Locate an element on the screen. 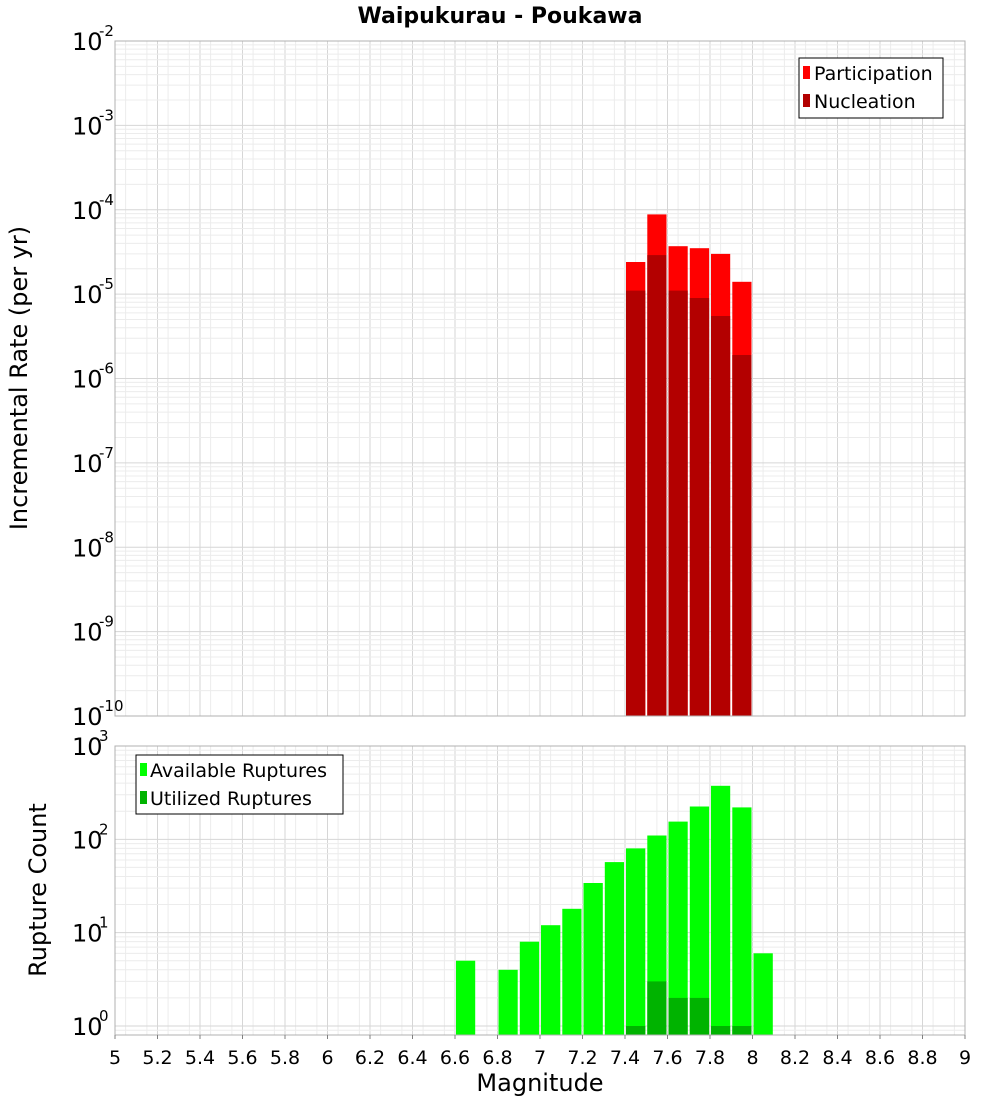  x-tick-label: 6.8 is located at coordinates (497, 1058).